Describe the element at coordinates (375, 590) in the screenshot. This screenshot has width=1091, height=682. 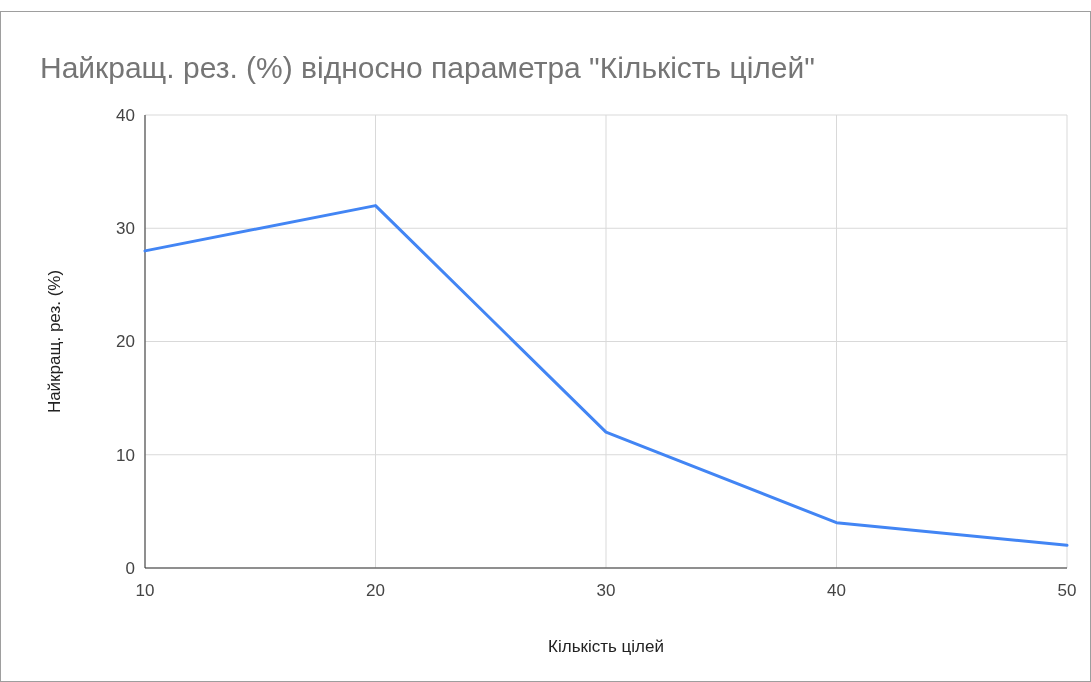
I see `x-tick-label: 20` at that location.